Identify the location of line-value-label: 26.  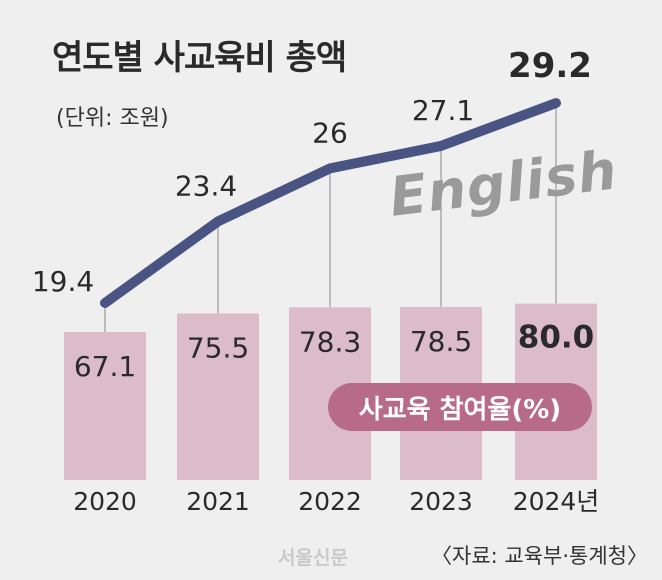
(330, 132).